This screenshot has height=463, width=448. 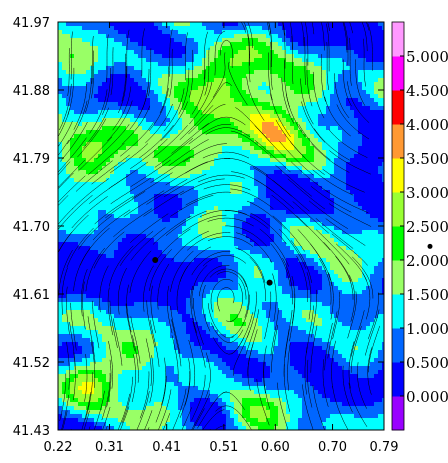 I want to click on y-tick-label: 41.43, so click(x=31, y=431).